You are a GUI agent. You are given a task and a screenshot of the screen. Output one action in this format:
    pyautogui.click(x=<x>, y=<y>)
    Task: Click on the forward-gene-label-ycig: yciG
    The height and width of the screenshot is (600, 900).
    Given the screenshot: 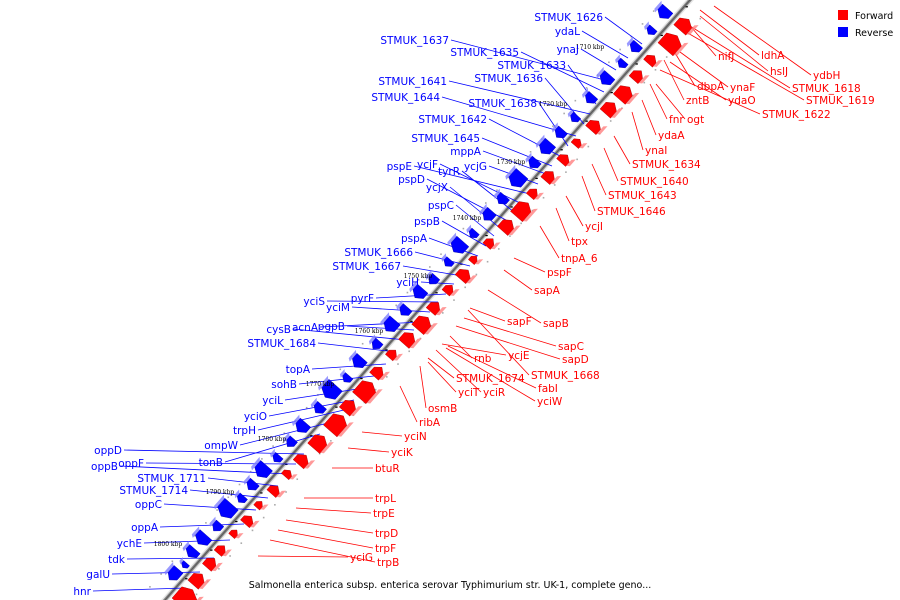 What is the action you would take?
    pyautogui.click(x=361, y=558)
    